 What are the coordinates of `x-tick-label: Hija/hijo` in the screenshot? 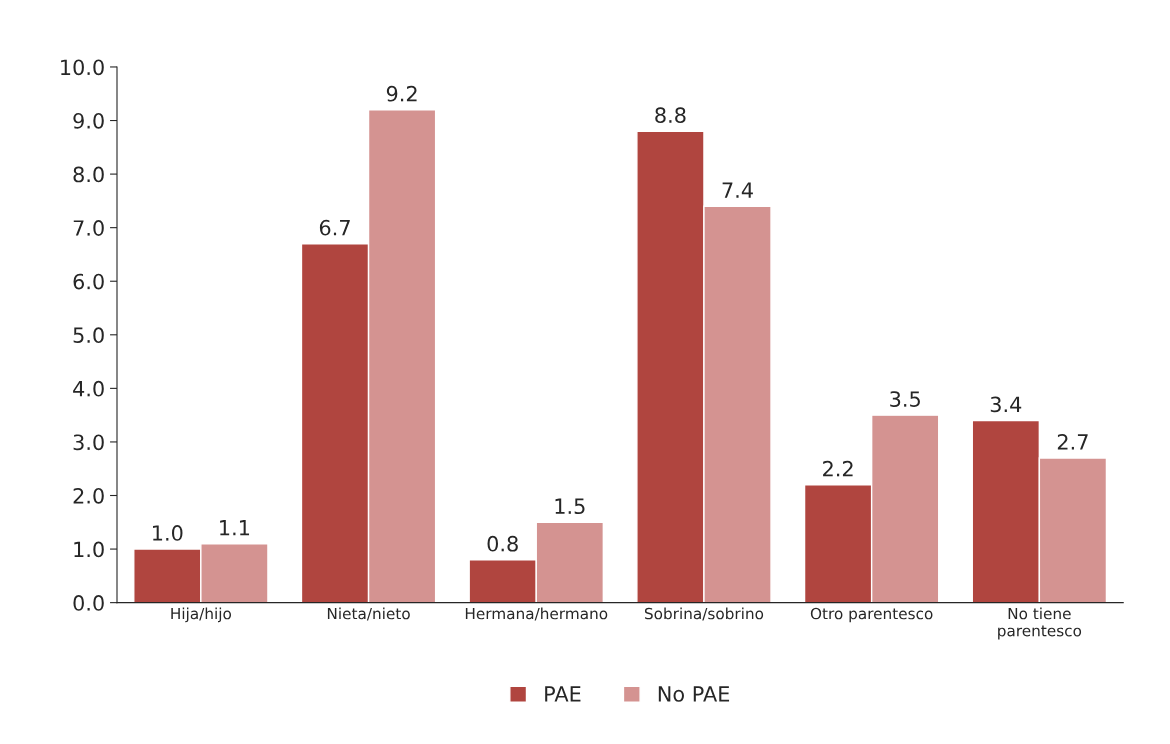 It's located at (201, 615).